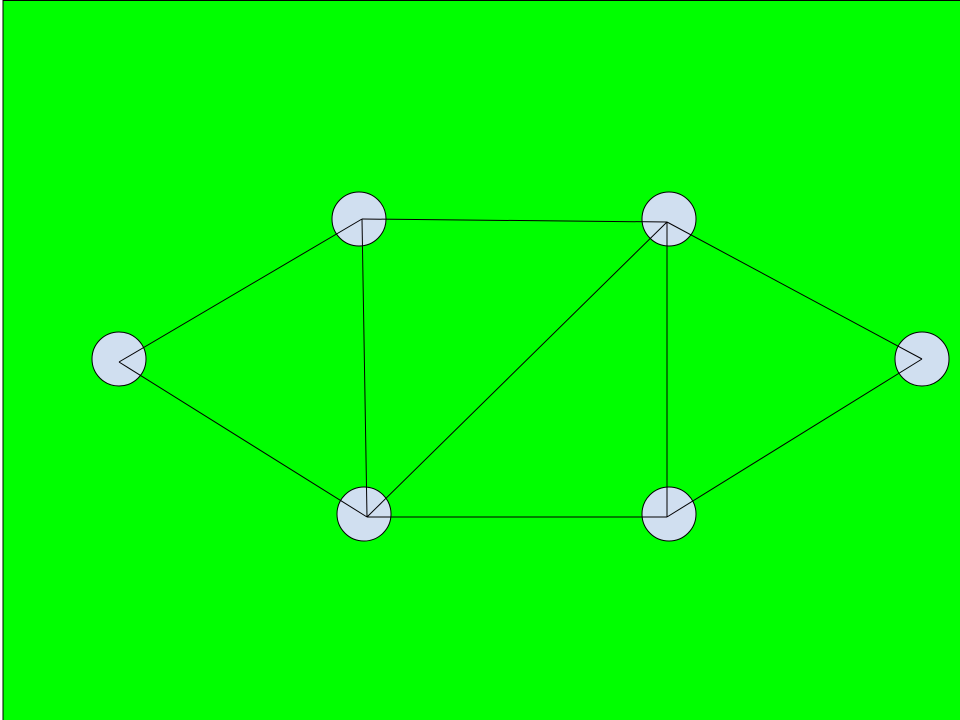  What do you see at coordinates (119, 359) in the screenshot?
I see `node-n1` at bounding box center [119, 359].